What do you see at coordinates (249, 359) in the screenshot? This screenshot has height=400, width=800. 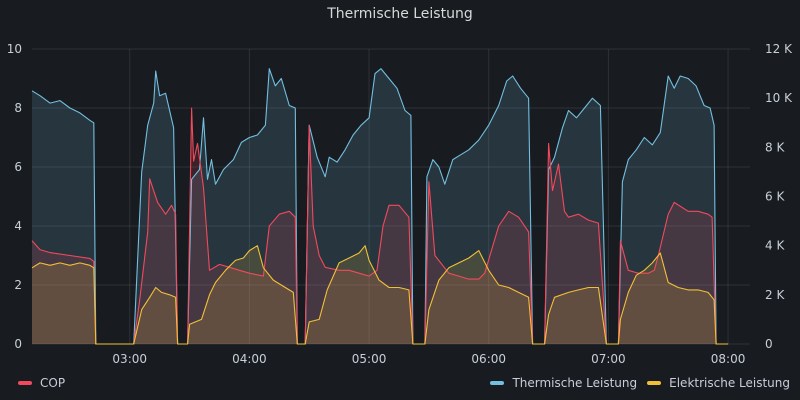 I see `x-tick-label: 04:00` at bounding box center [249, 359].